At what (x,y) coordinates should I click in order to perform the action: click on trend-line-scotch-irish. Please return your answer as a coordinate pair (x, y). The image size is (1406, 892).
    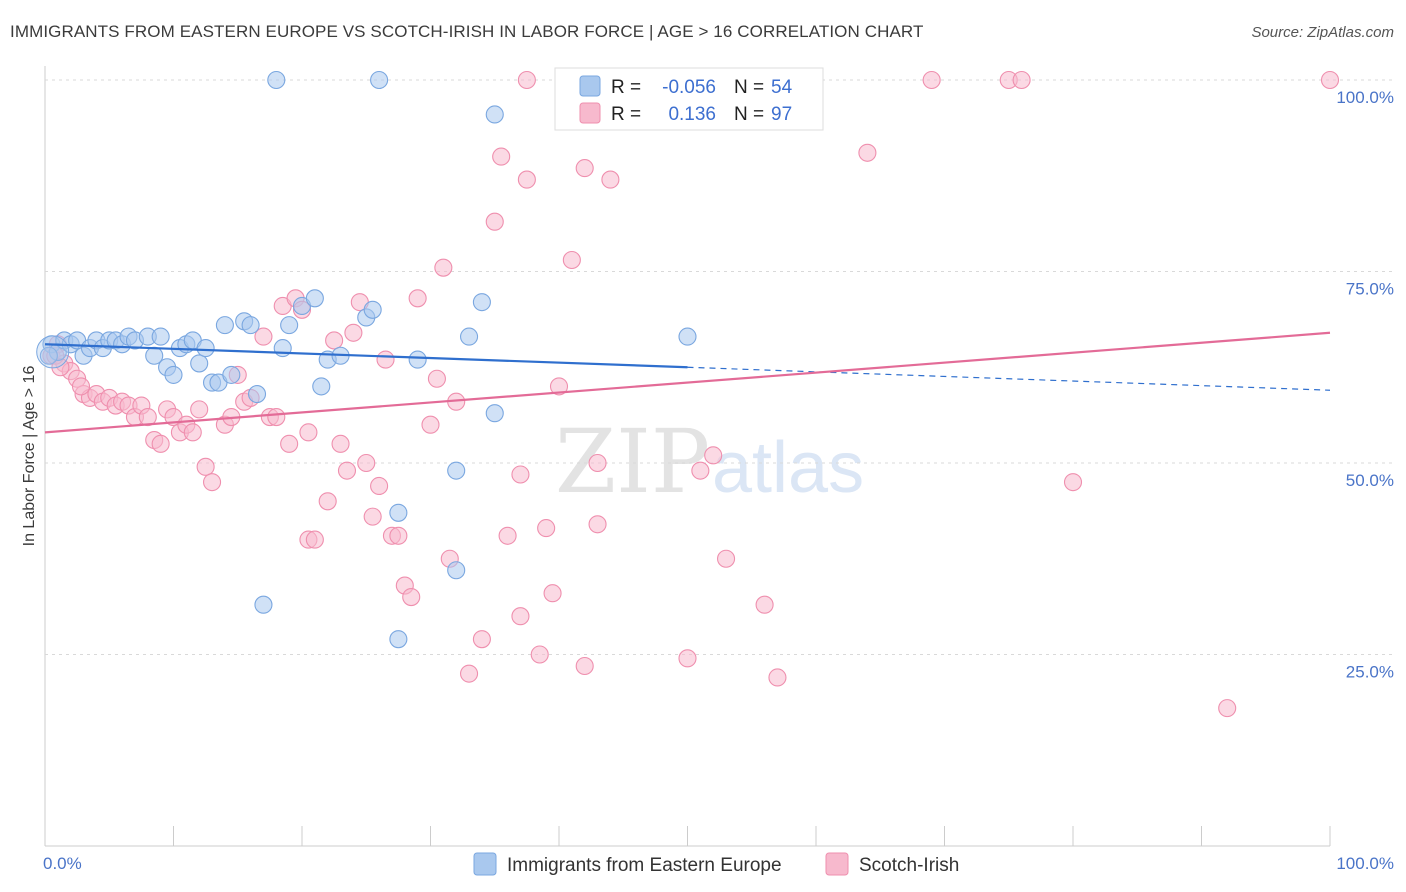
    Looking at the image, I should click on (687, 382).